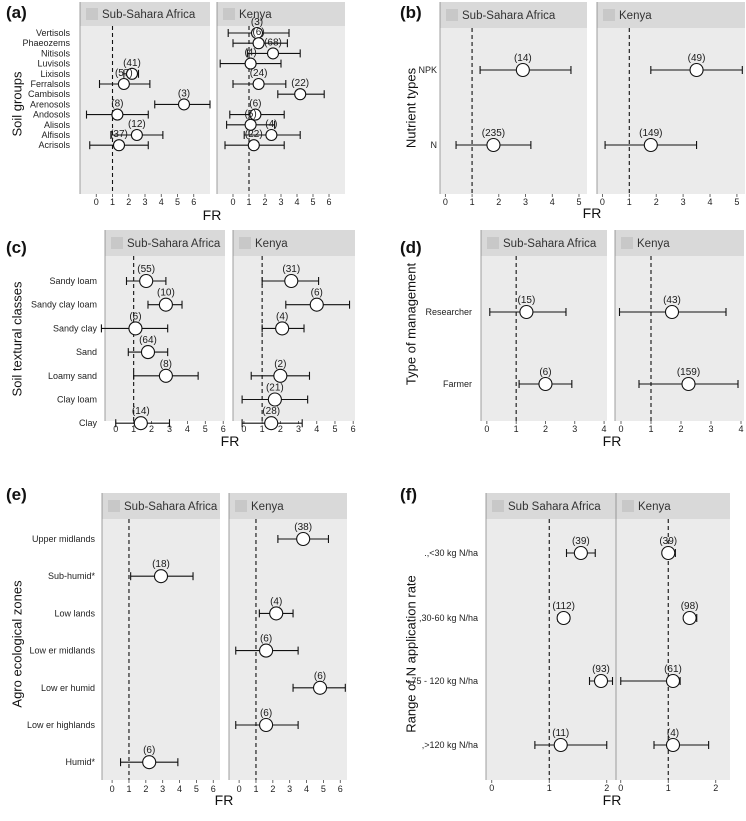 This screenshot has height=821, width=746. I want to click on facet-panel-0: Sub-Sahara Africa 0 1 2 3 4 (15) (6), so click(543, 332).